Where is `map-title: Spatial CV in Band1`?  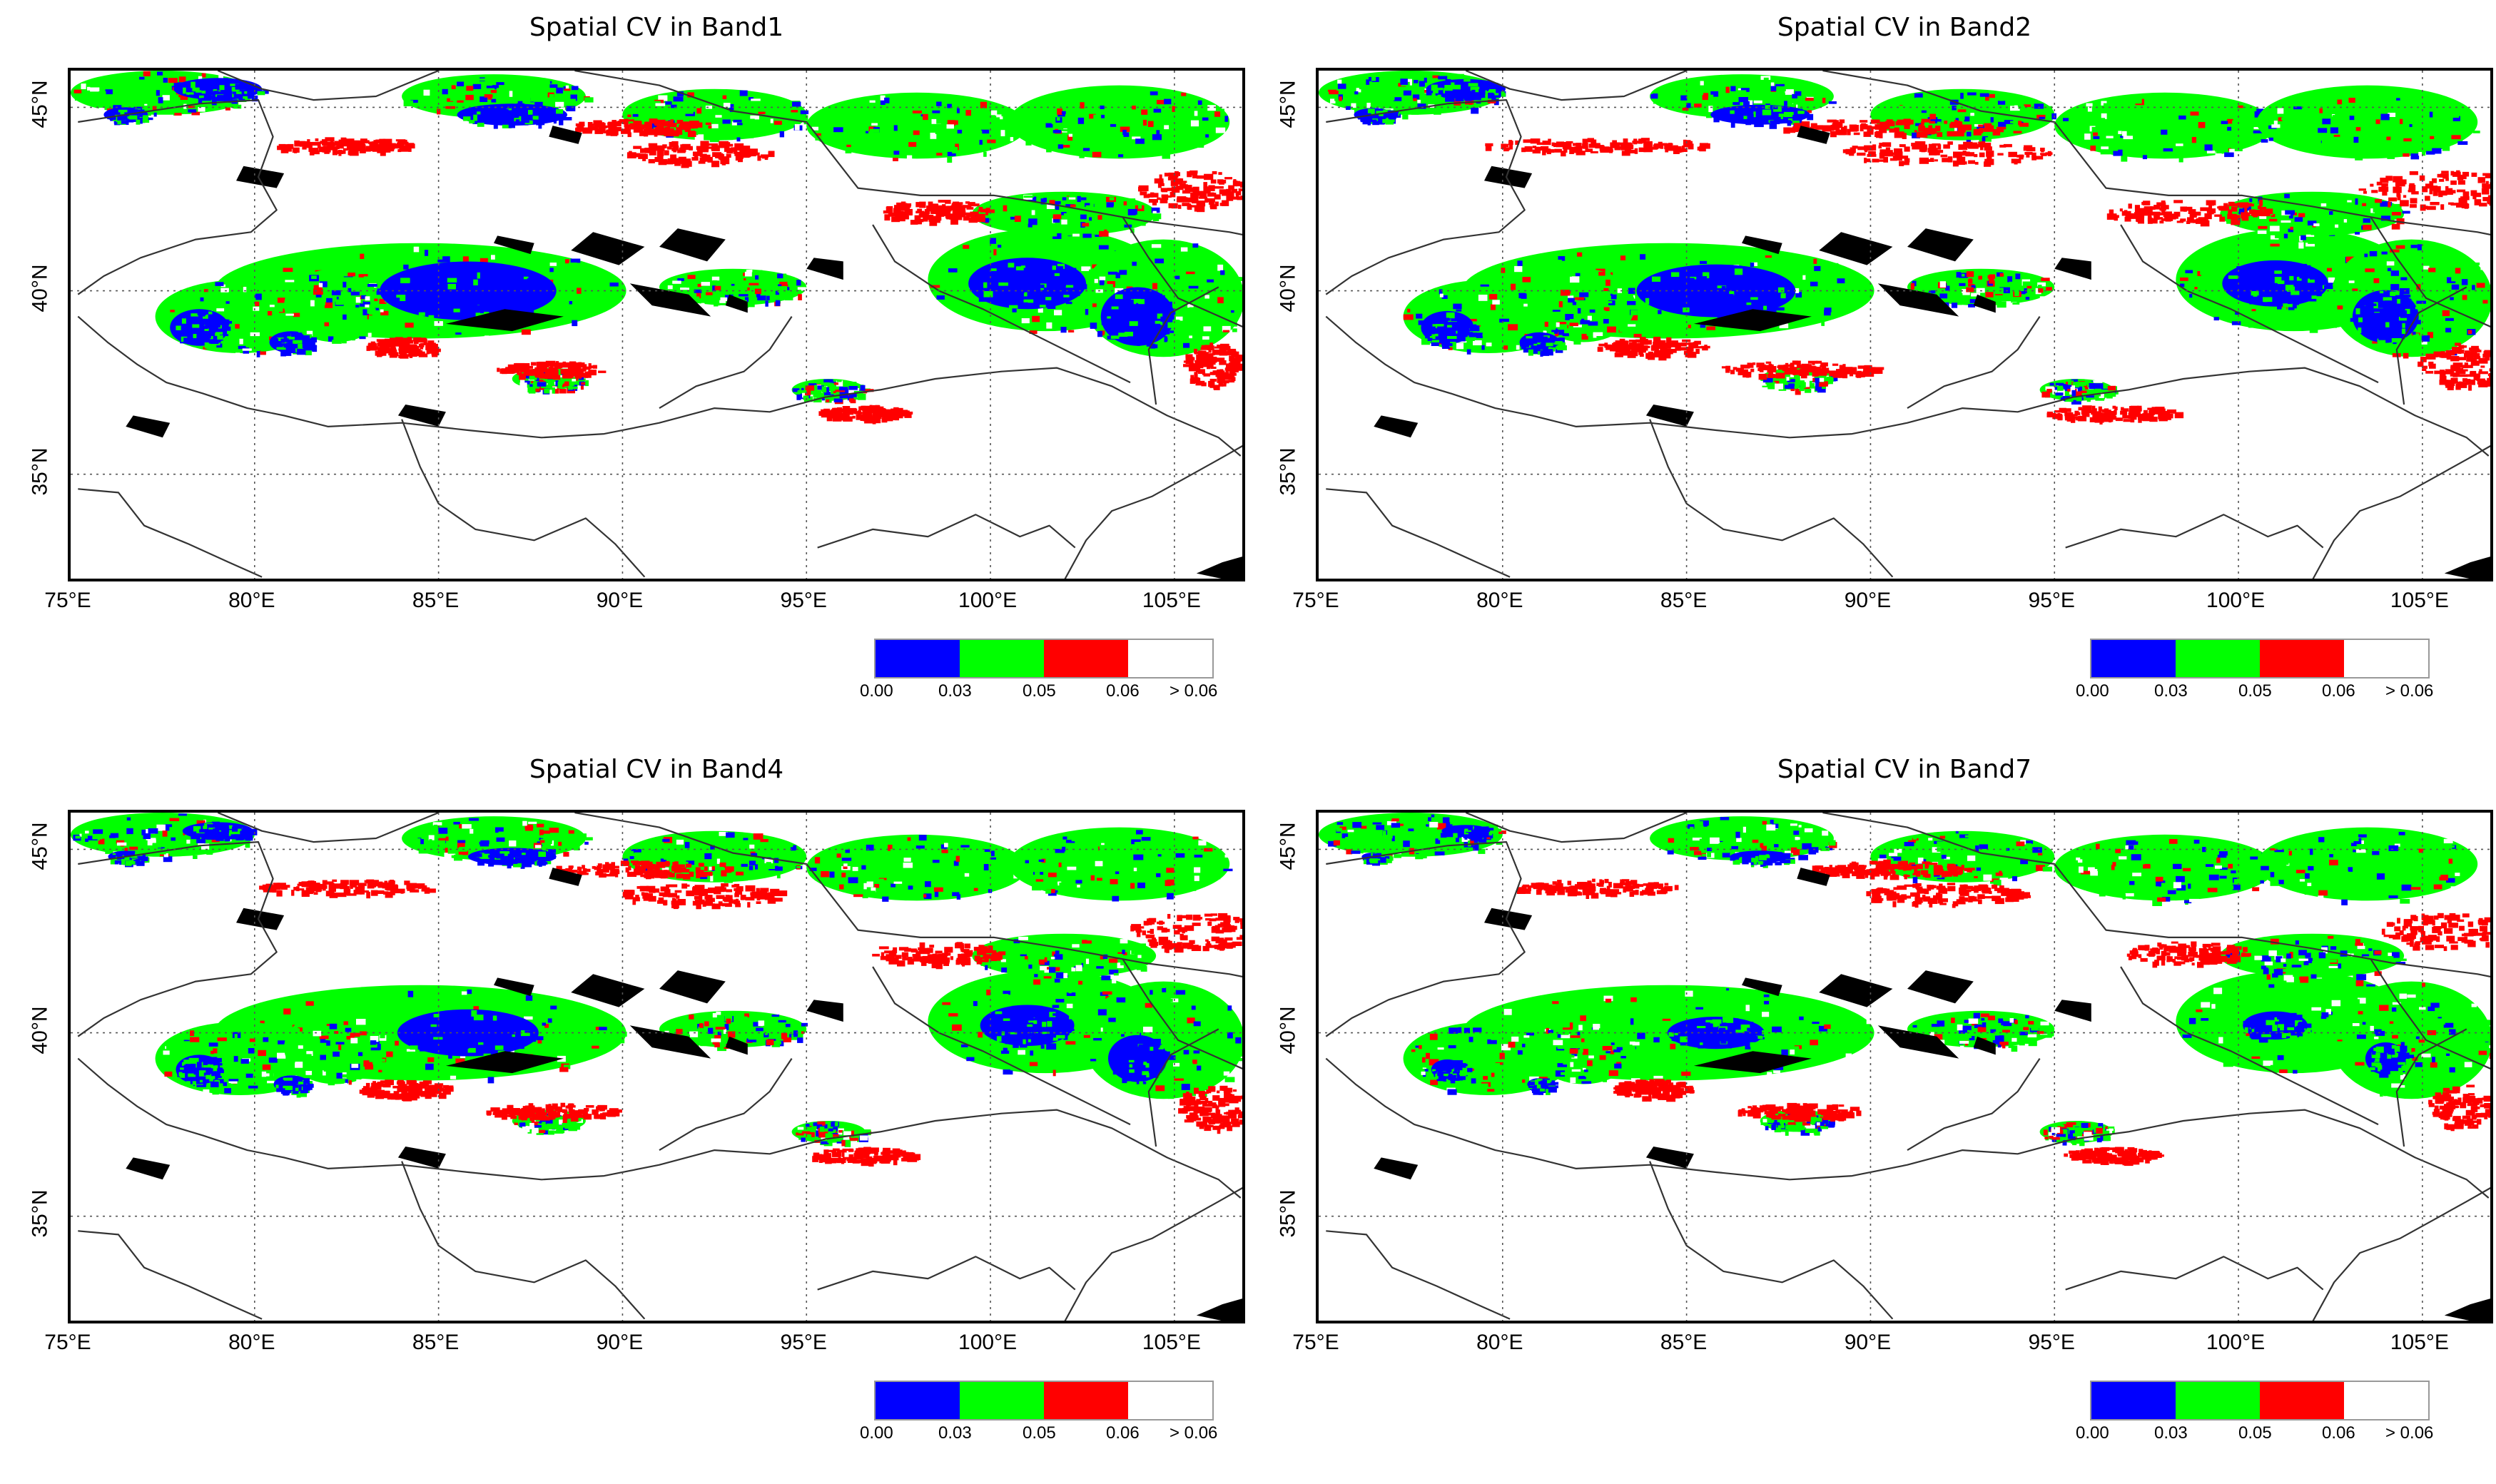 map-title: Spatial CV in Band1 is located at coordinates (656, 27).